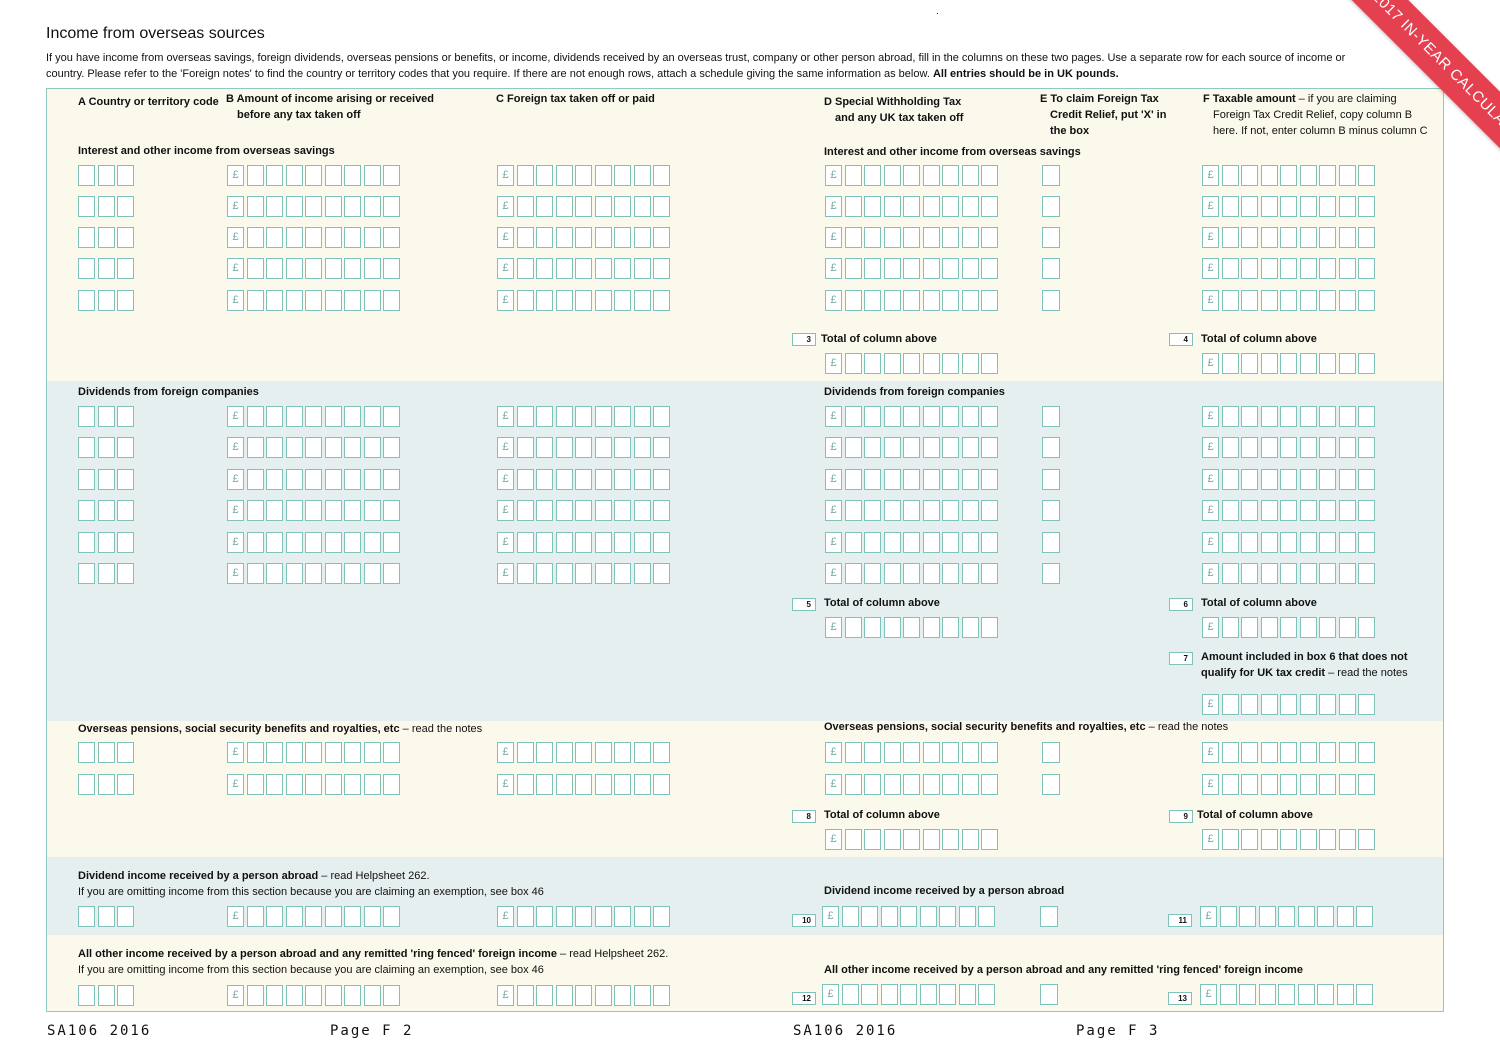 This screenshot has width=1500, height=1055. Describe the element at coordinates (315, 416) in the screenshot. I see `dividends-amount-b-1: £` at that location.